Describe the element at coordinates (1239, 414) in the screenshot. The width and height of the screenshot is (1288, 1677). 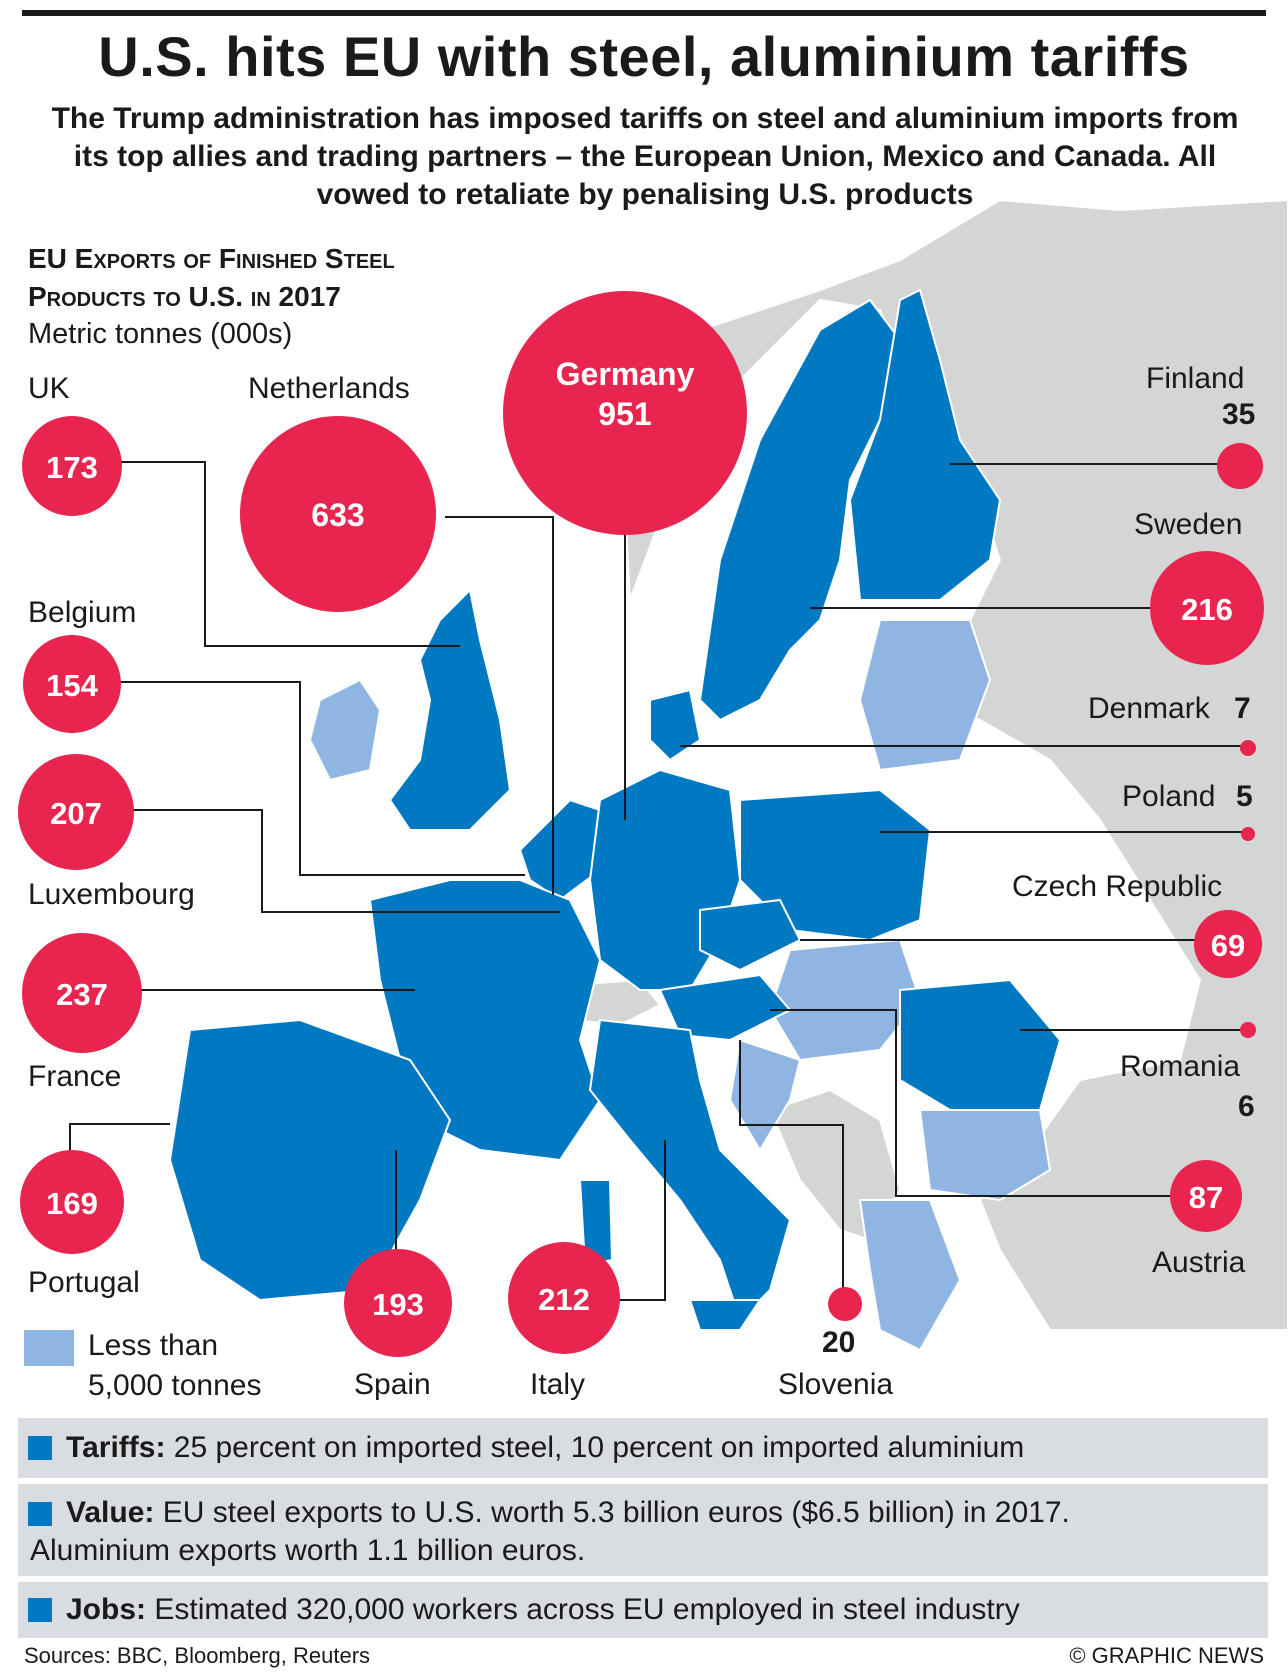
I see `value-finland: 35` at that location.